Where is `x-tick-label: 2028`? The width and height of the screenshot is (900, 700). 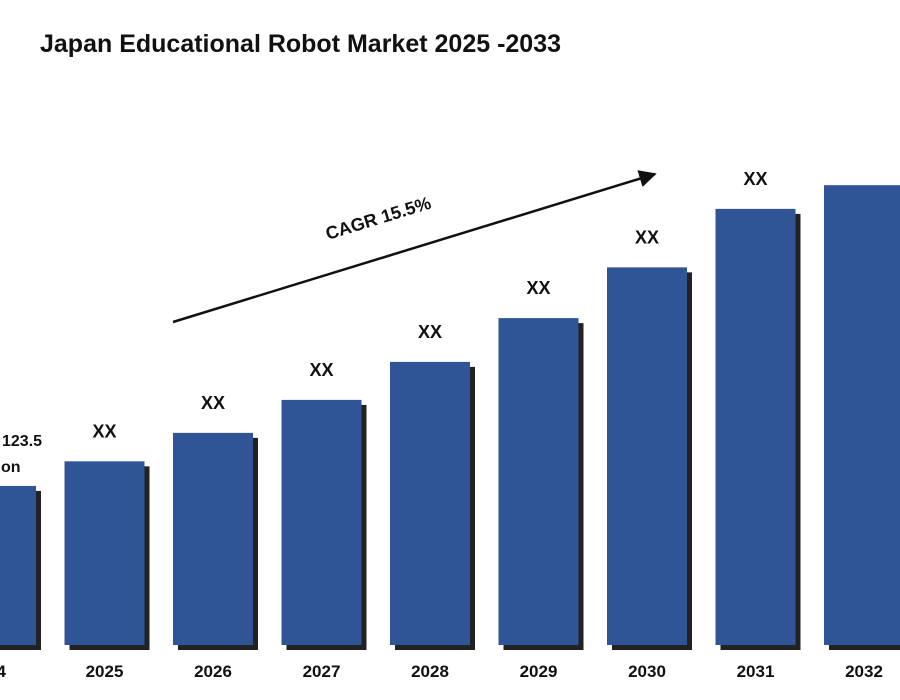 x-tick-label: 2028 is located at coordinates (430, 671).